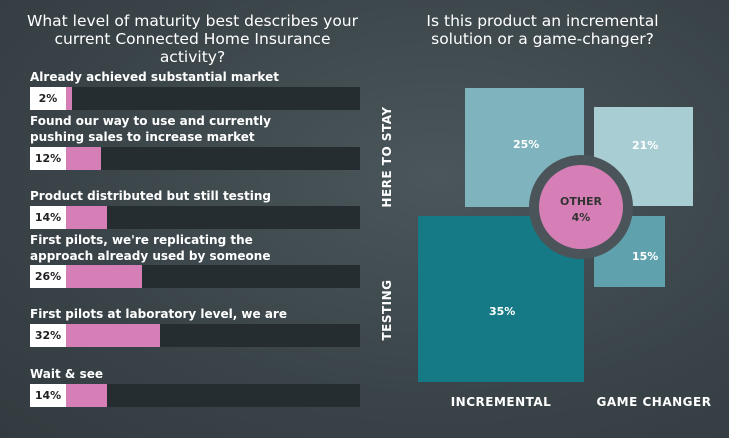  Describe the element at coordinates (387, 157) in the screenshot. I see `y-axis-label-here-to-stay: HERE TO STAY` at that location.